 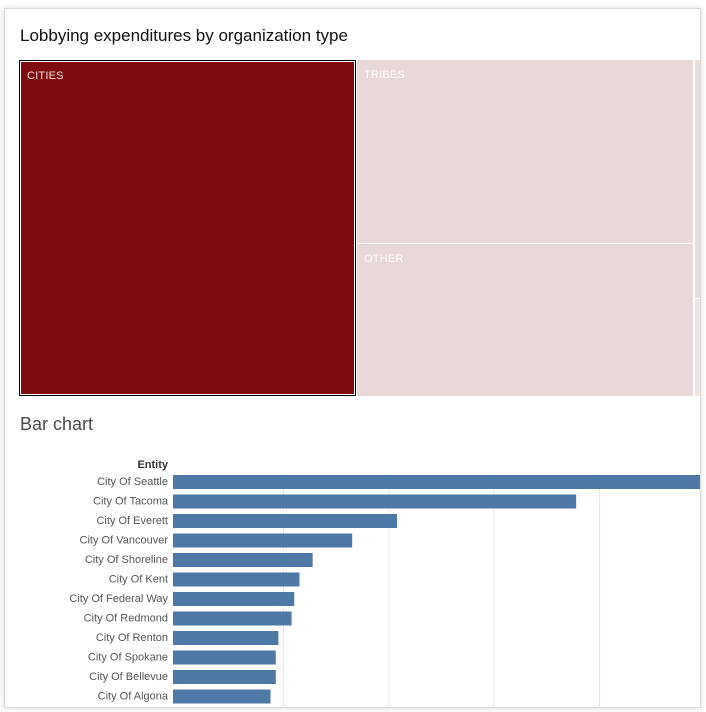 I want to click on entity-label: City Of Bellevue, so click(x=128, y=677).